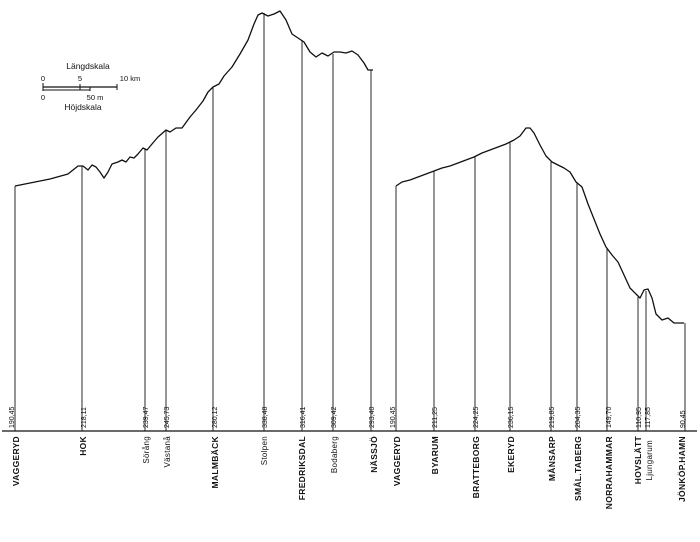 This screenshot has height=542, width=700. Describe the element at coordinates (215, 417) in the screenshot. I see `elevation-malmback: 280,12` at that location.